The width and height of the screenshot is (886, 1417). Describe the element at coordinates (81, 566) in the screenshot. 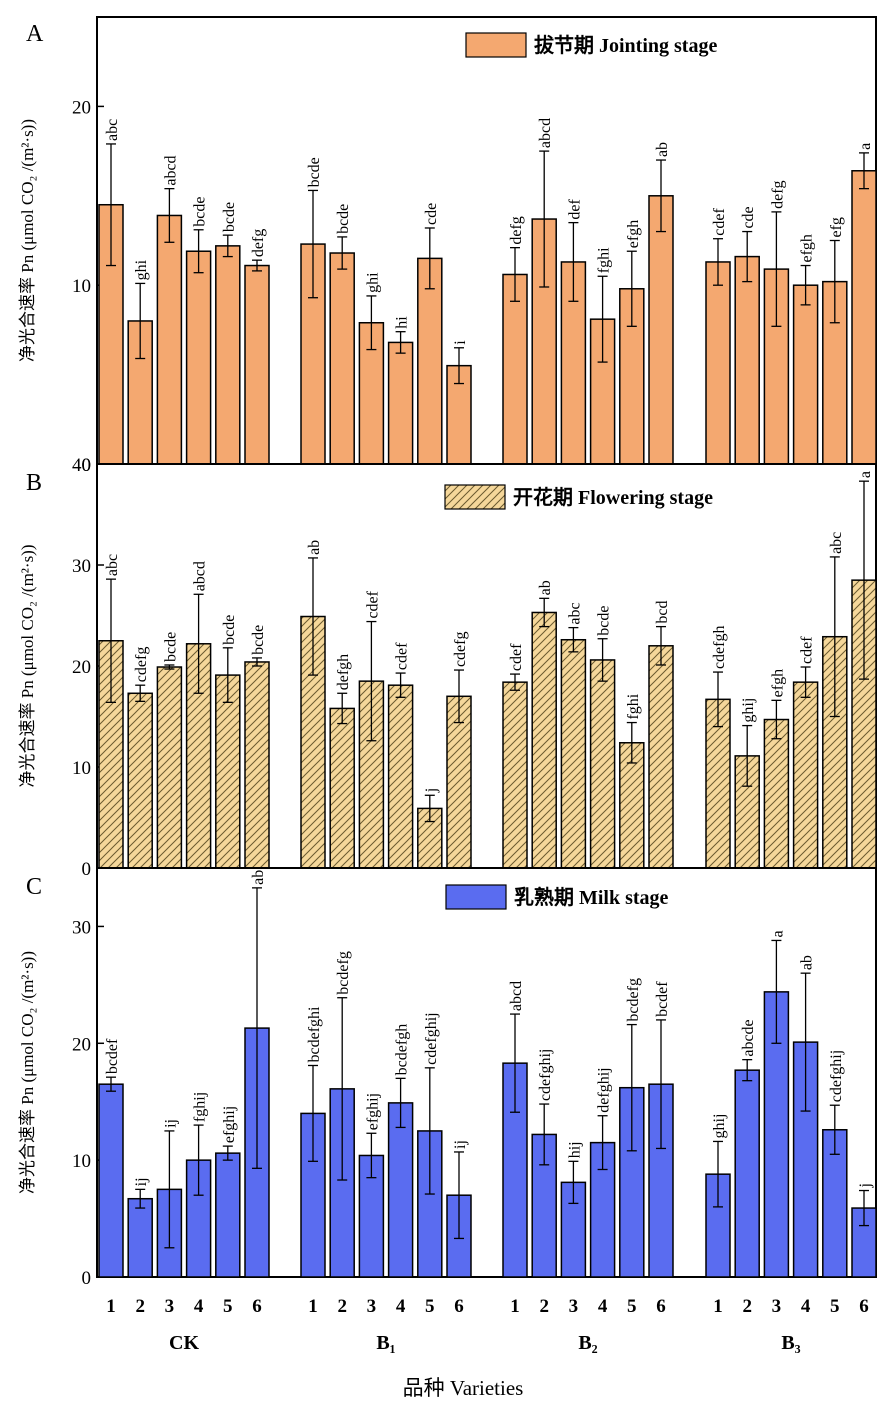

I see `y-tick-label: 30` at that location.